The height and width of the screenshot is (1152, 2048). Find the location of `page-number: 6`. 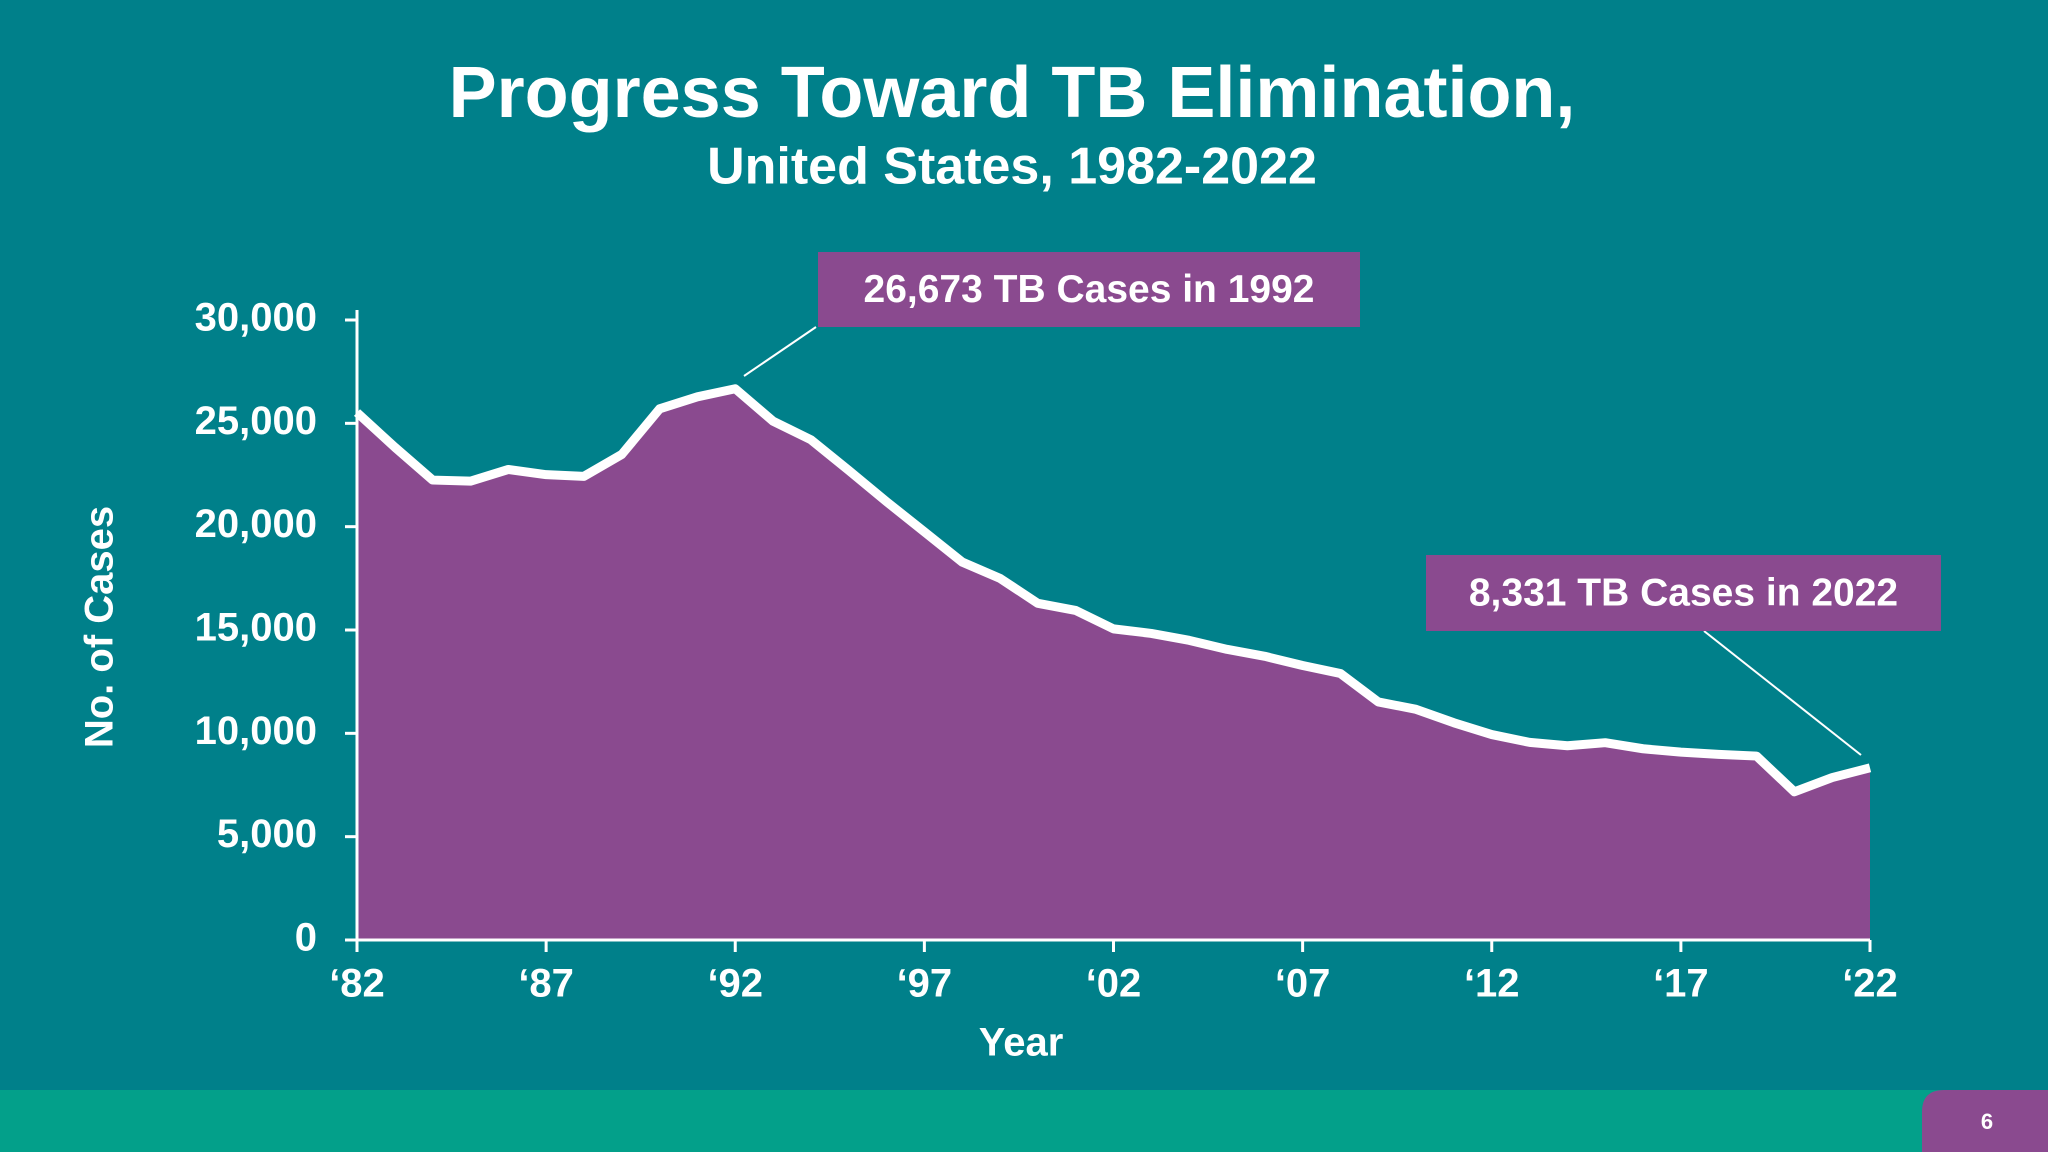

page-number: 6 is located at coordinates (1987, 1121).